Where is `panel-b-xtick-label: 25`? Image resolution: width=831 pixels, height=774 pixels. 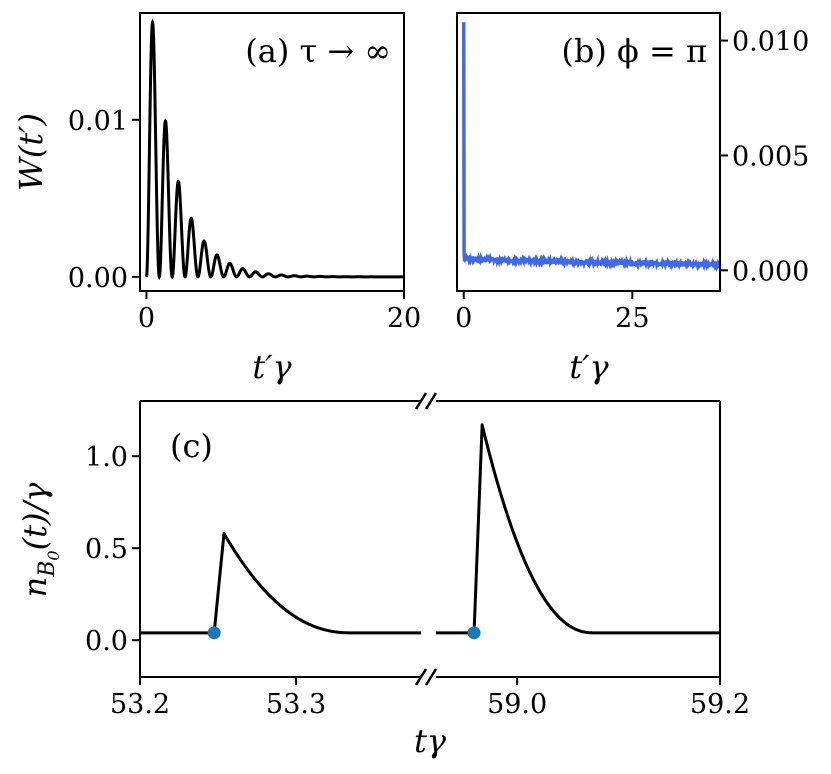
panel-b-xtick-label: 25 is located at coordinates (632, 318).